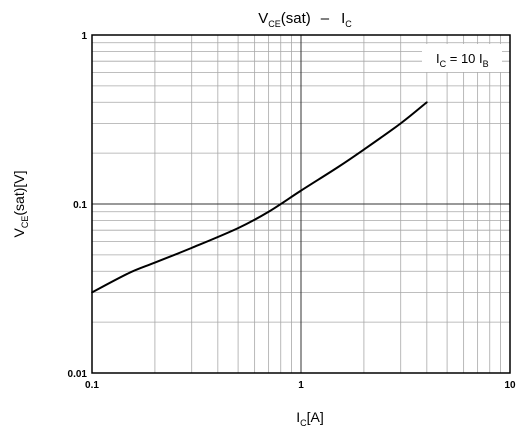 The height and width of the screenshot is (440, 524). I want to click on annotation-background, so click(462, 58).